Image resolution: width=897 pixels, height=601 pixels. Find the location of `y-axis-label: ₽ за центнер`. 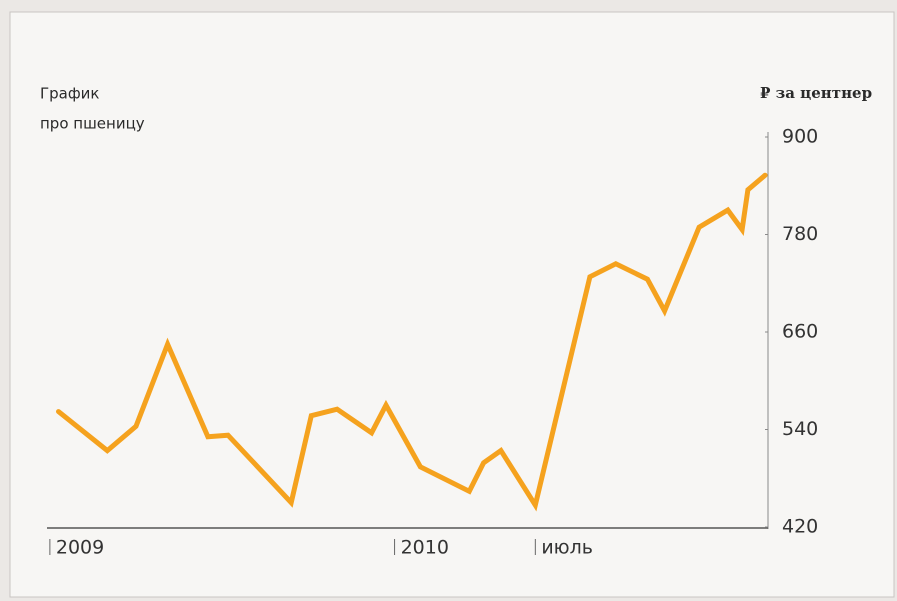

y-axis-label: ₽ за центнер is located at coordinates (816, 93).